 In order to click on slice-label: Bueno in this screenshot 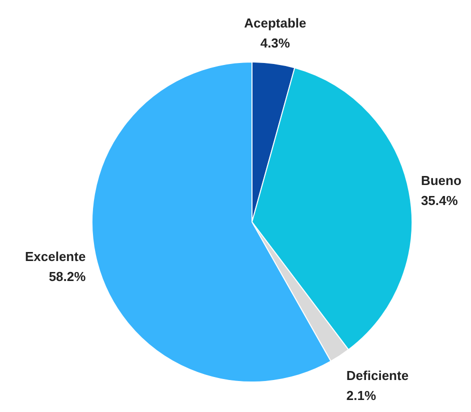, I will do `click(441, 180)`.